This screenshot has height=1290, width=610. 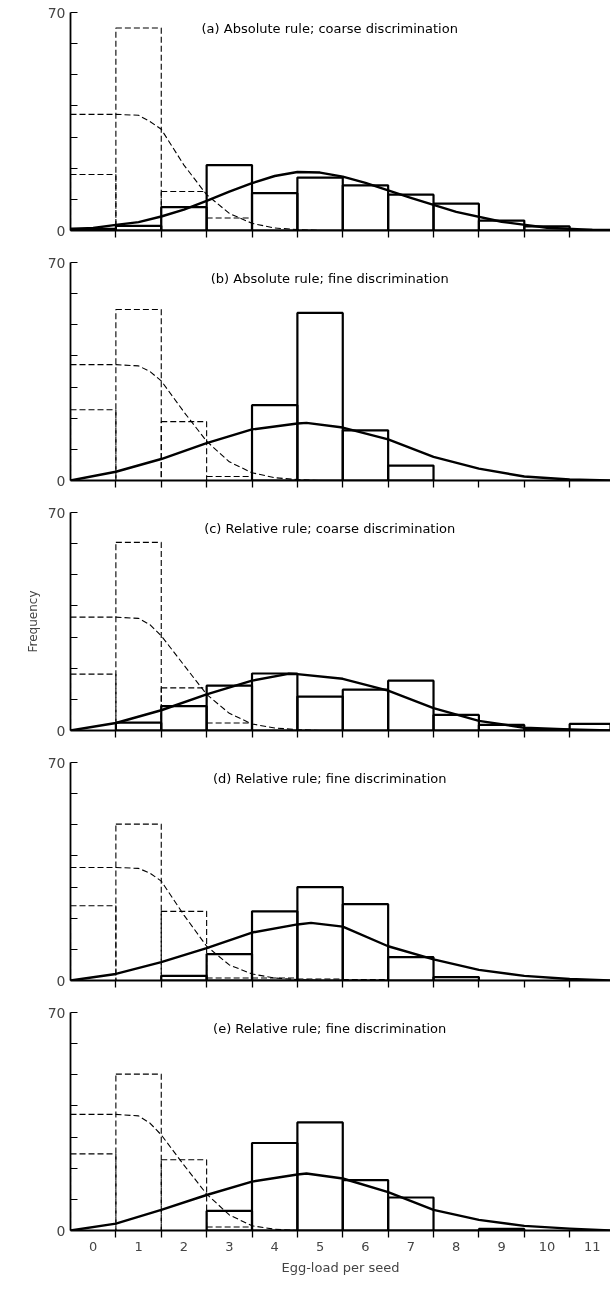 I want to click on x-tick-label: 2, so click(x=184, y=1246).